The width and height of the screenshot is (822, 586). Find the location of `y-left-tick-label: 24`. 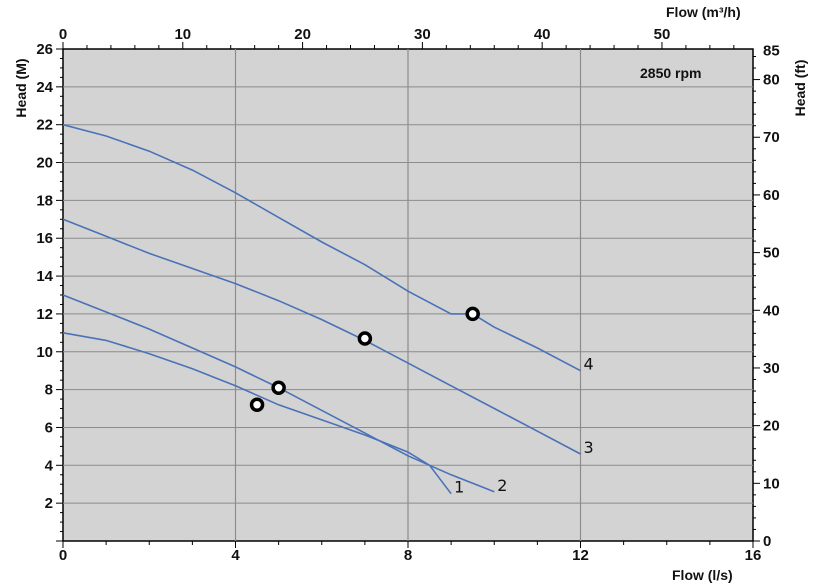

y-left-tick-label: 24 is located at coordinates (44, 87).